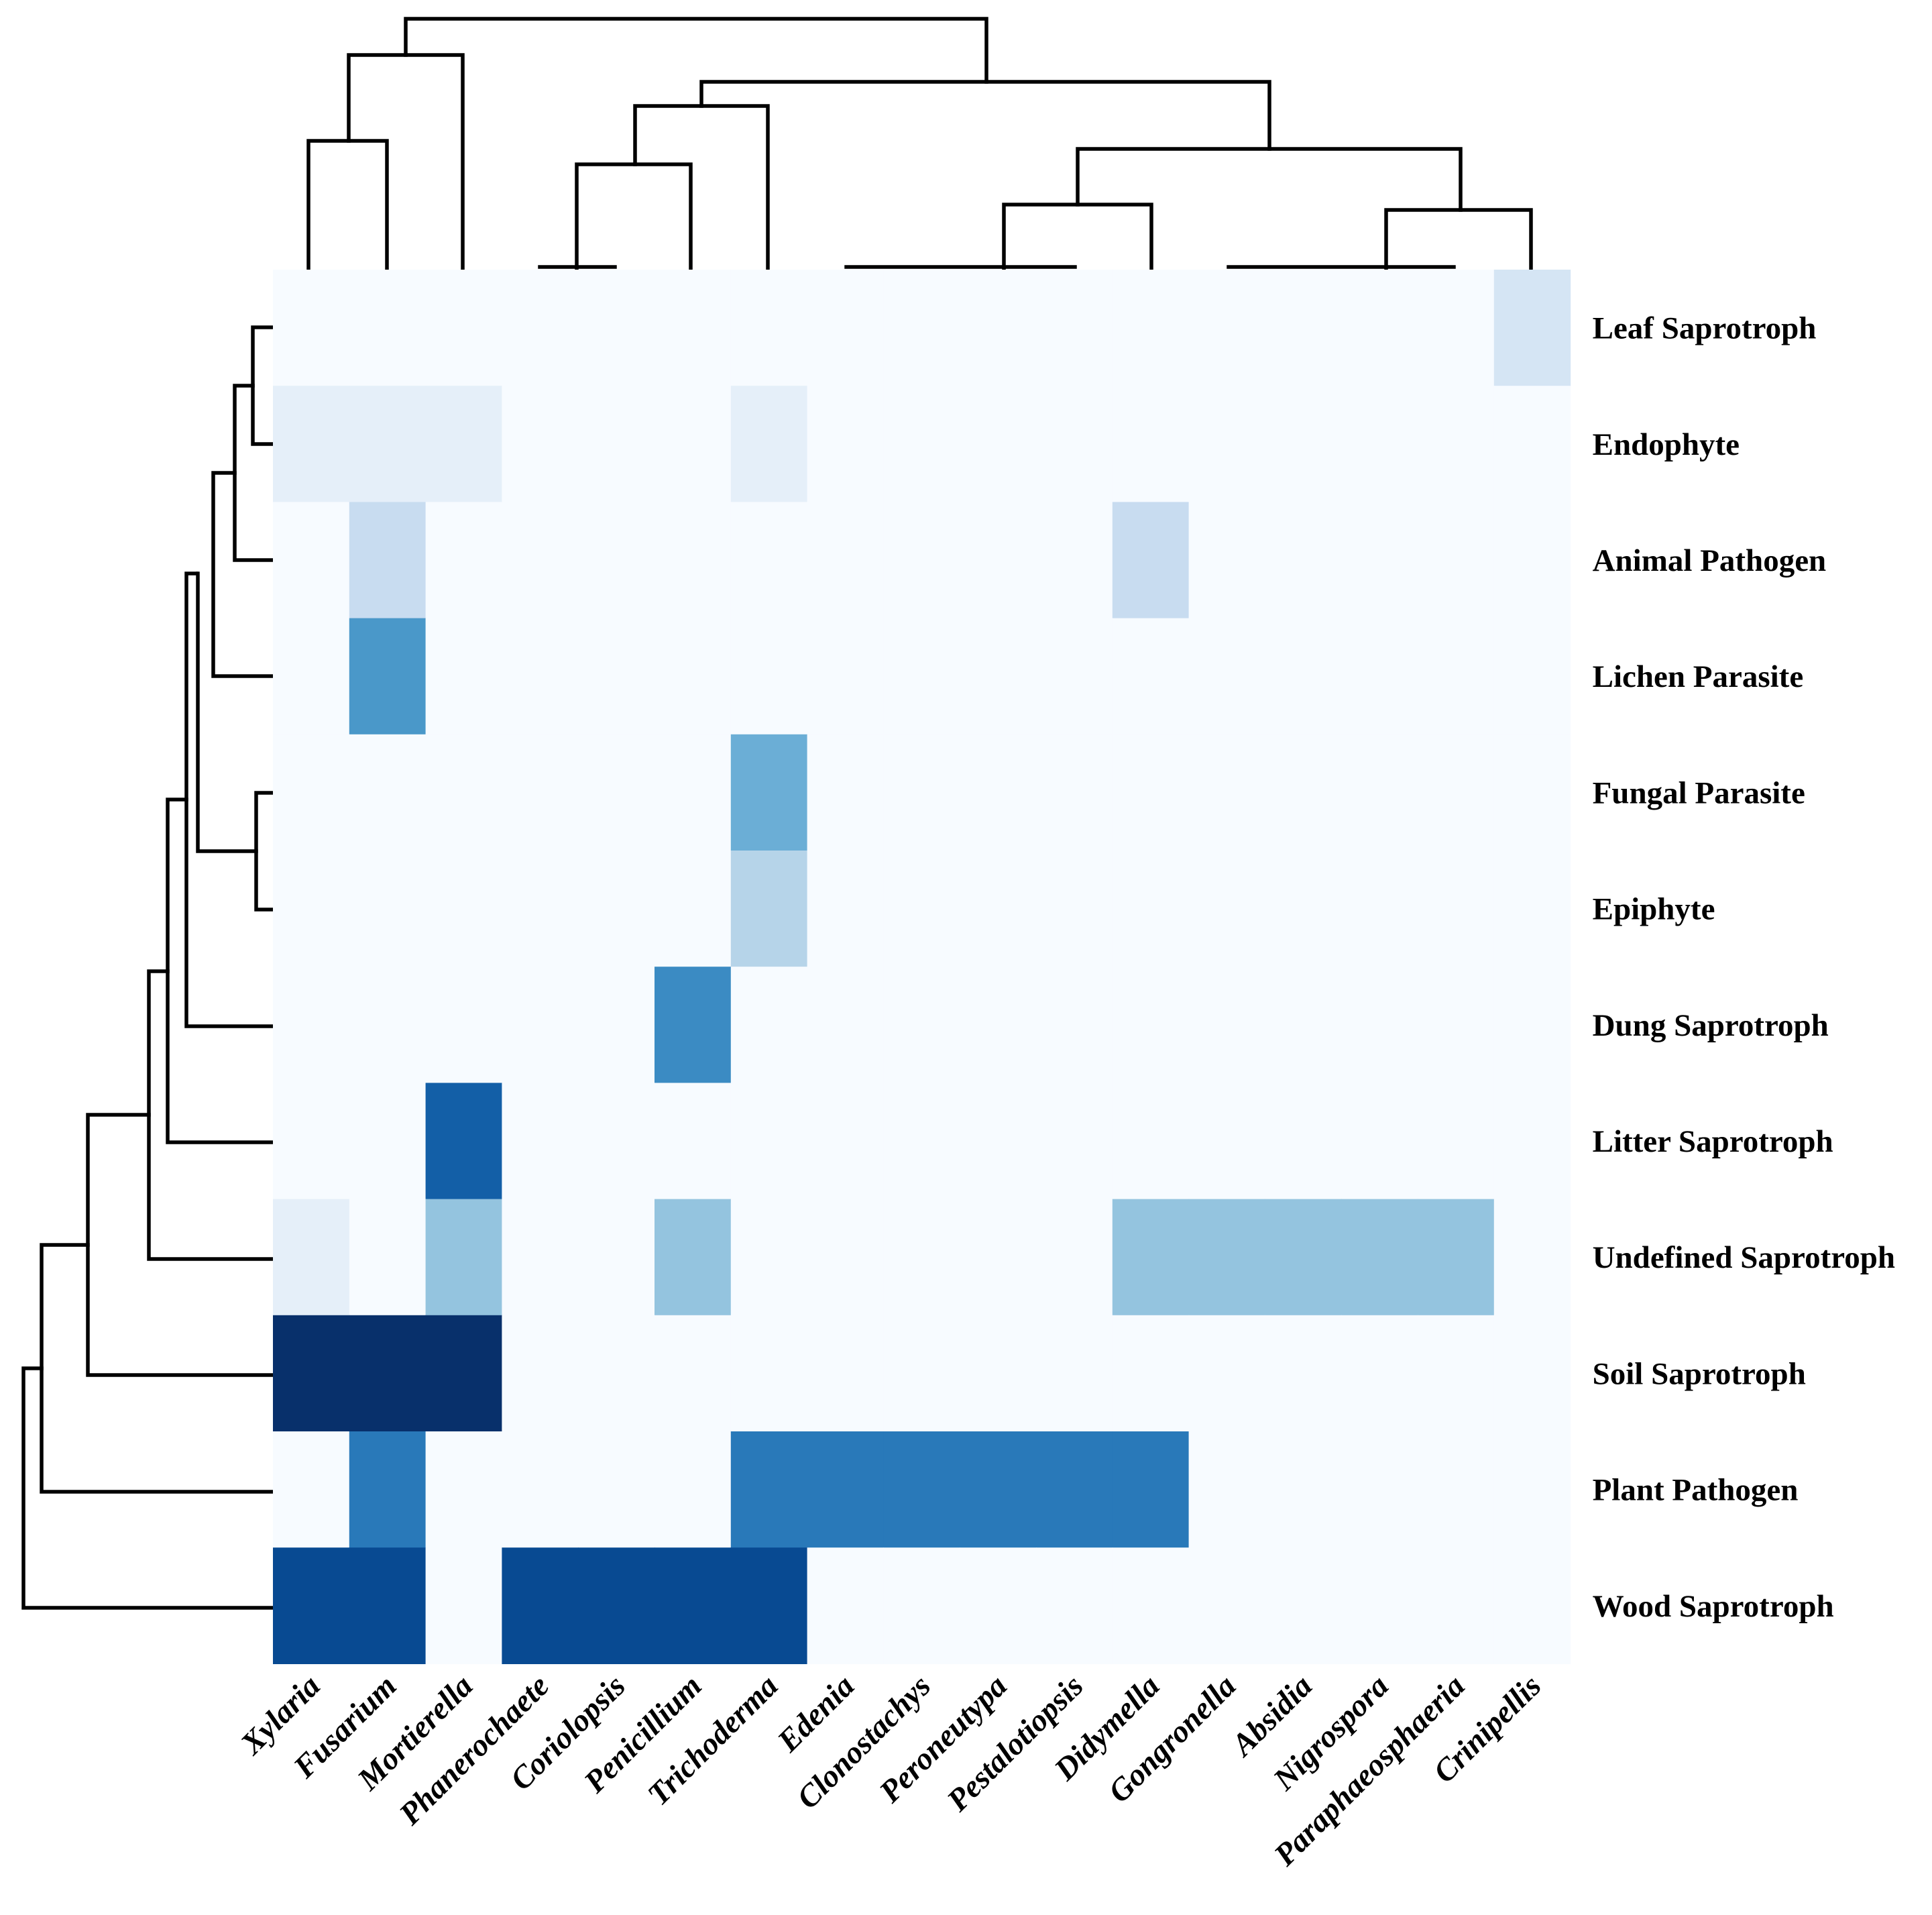 This screenshot has height=1915, width=1932. Describe the element at coordinates (693, 560) in the screenshot. I see `heatmap-cell-animal-pathogen-penicillium` at that location.